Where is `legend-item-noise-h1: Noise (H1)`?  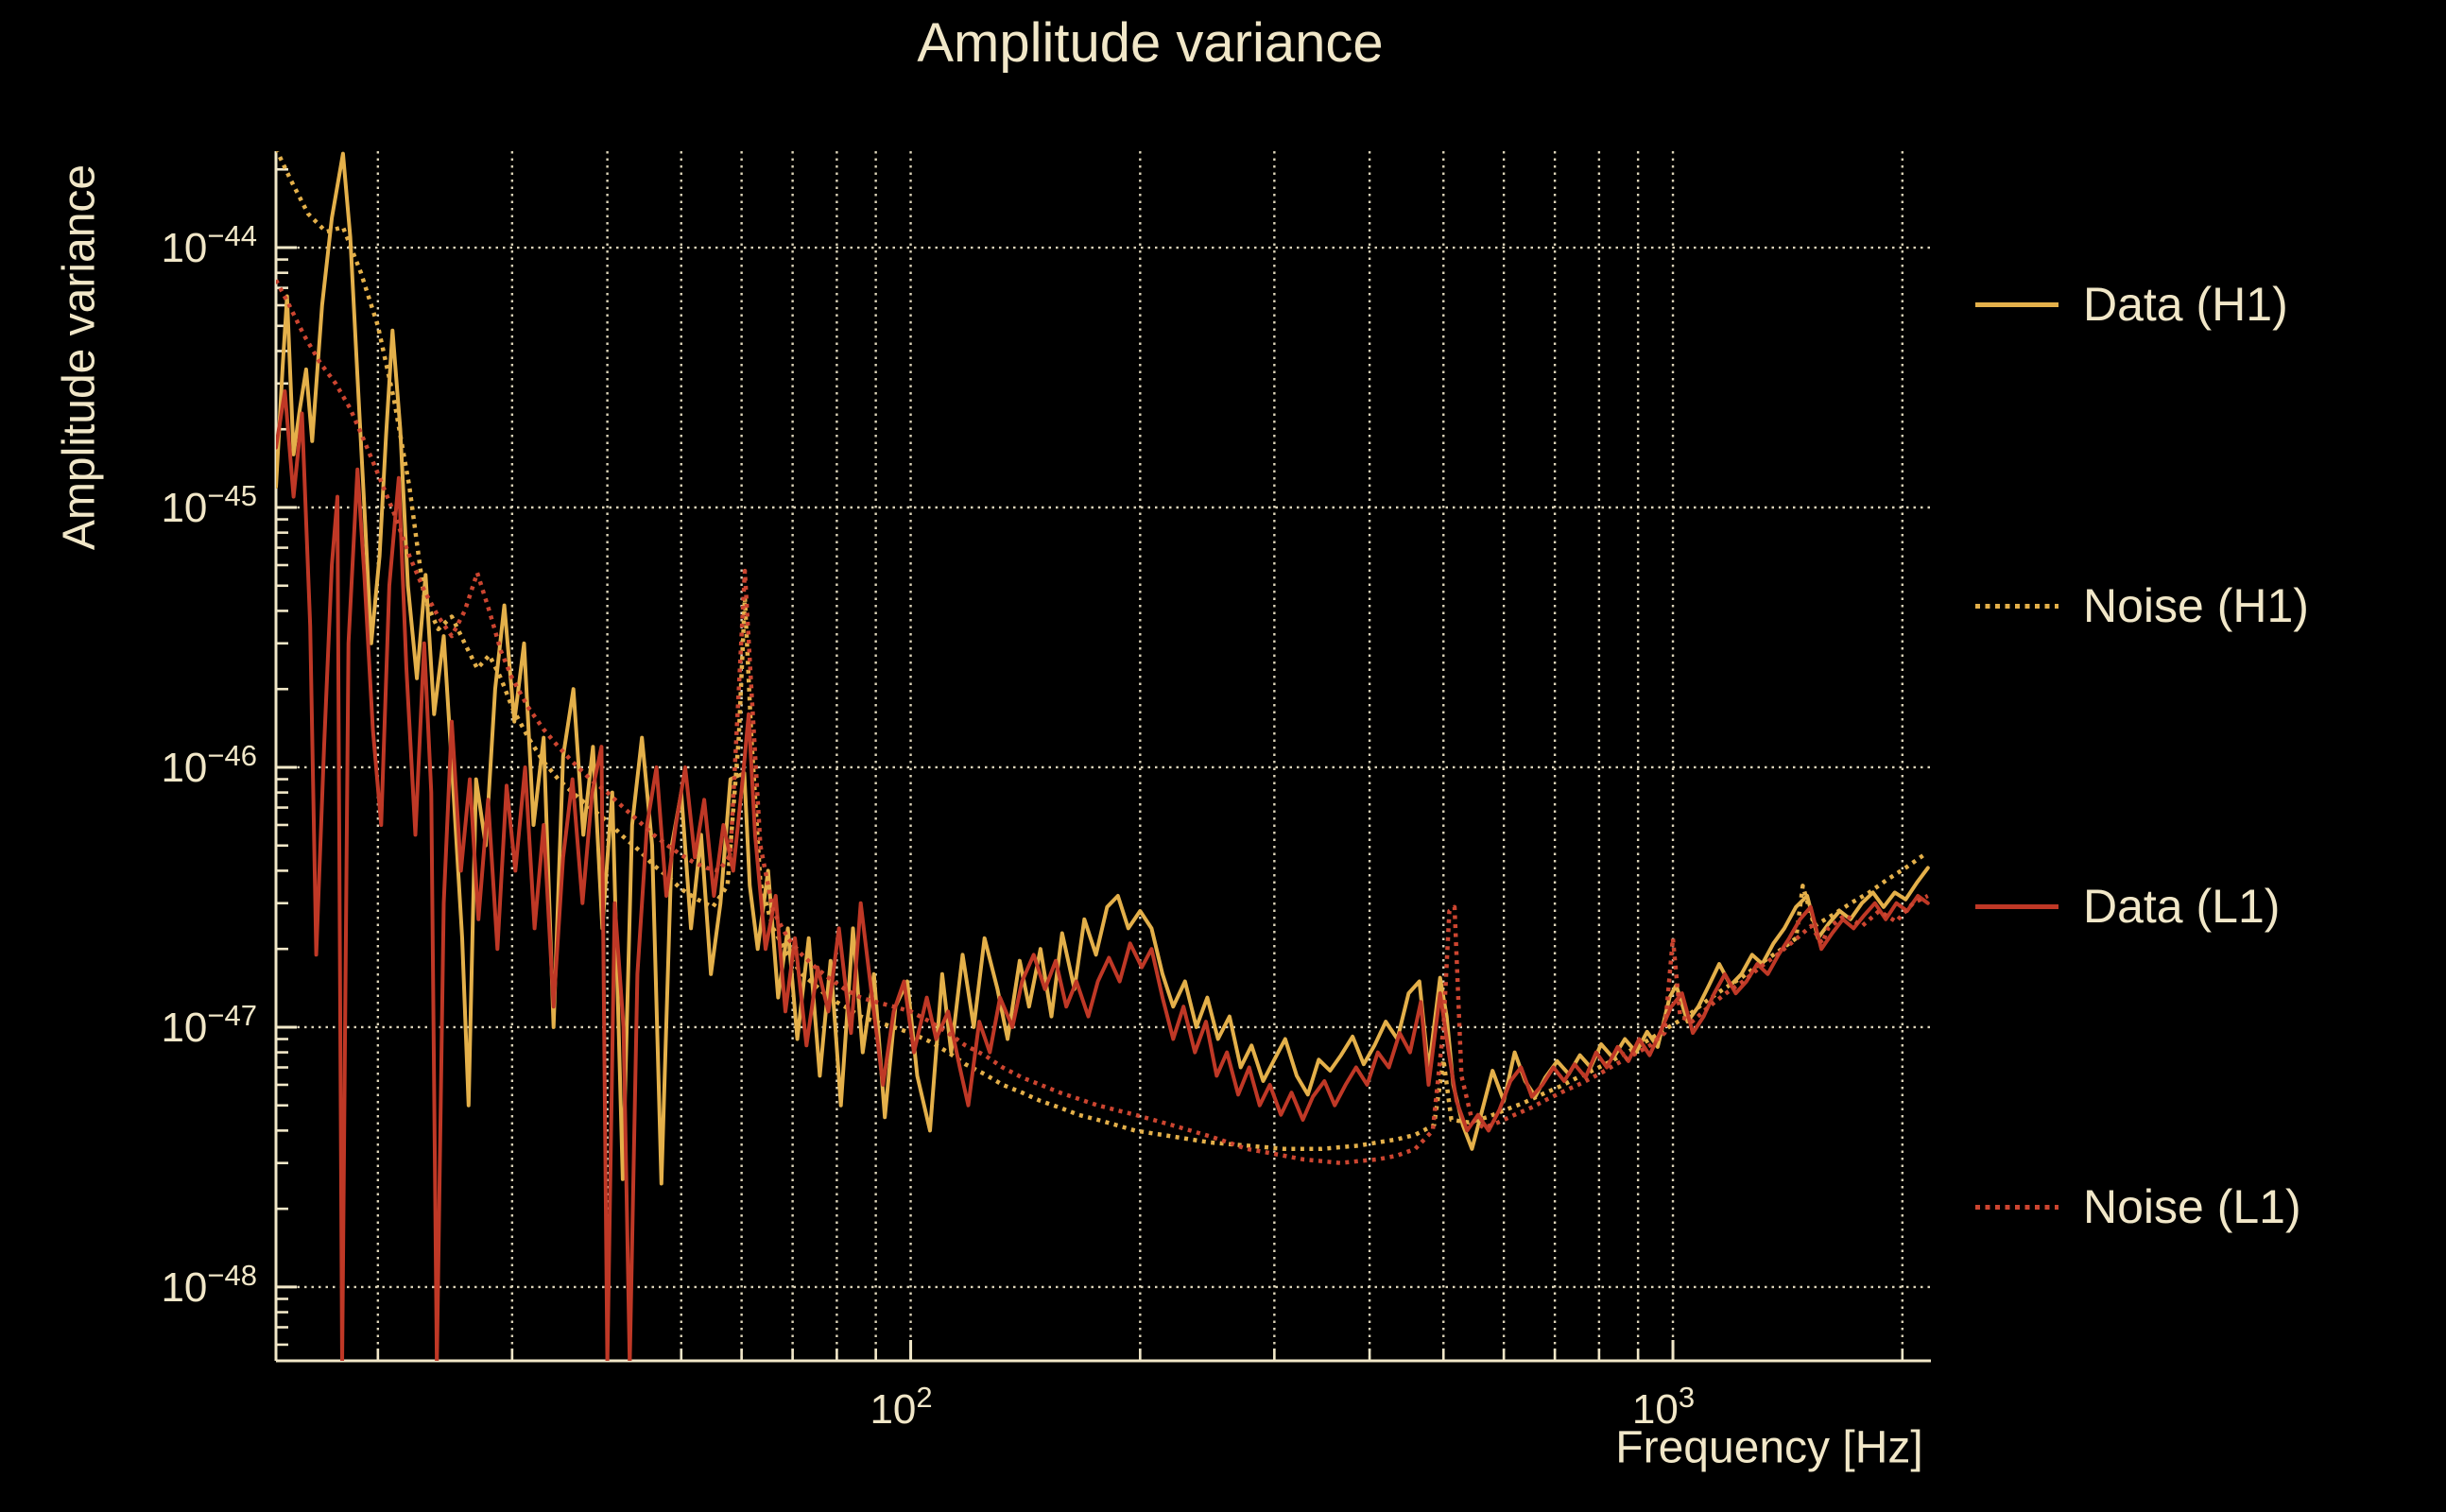 legend-item-noise-h1: Noise (H1) is located at coordinates (2142, 605).